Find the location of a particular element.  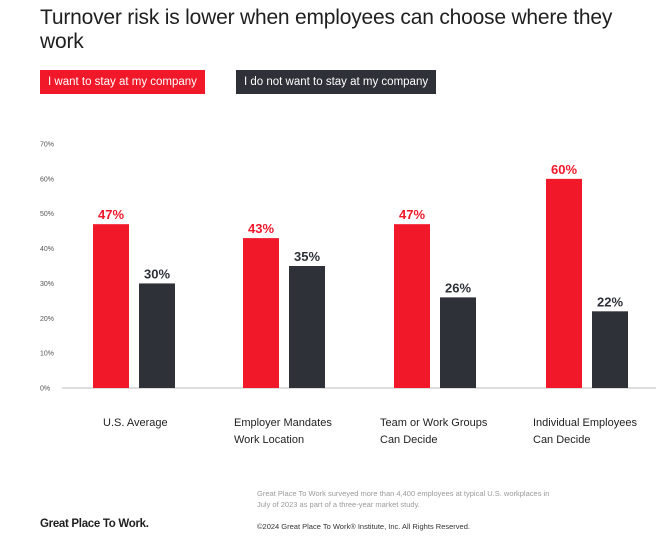

y-tick-label: 10% is located at coordinates (47, 354).